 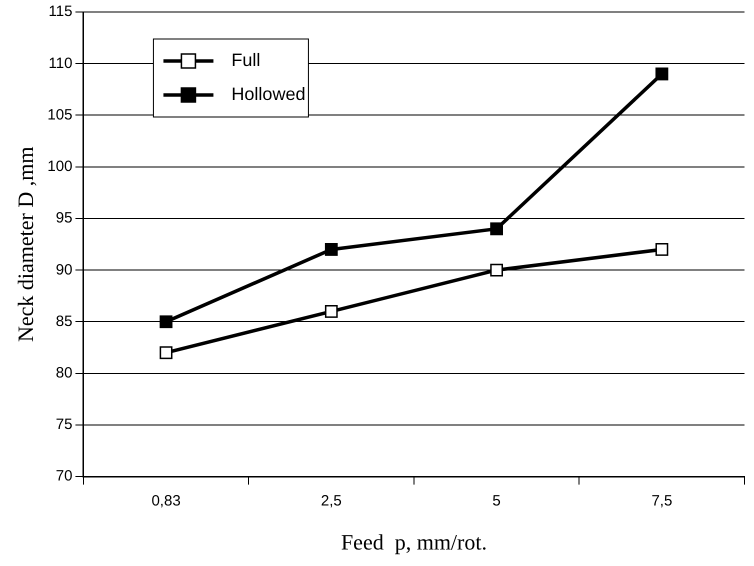 I want to click on legend-label: Full, so click(x=245, y=60).